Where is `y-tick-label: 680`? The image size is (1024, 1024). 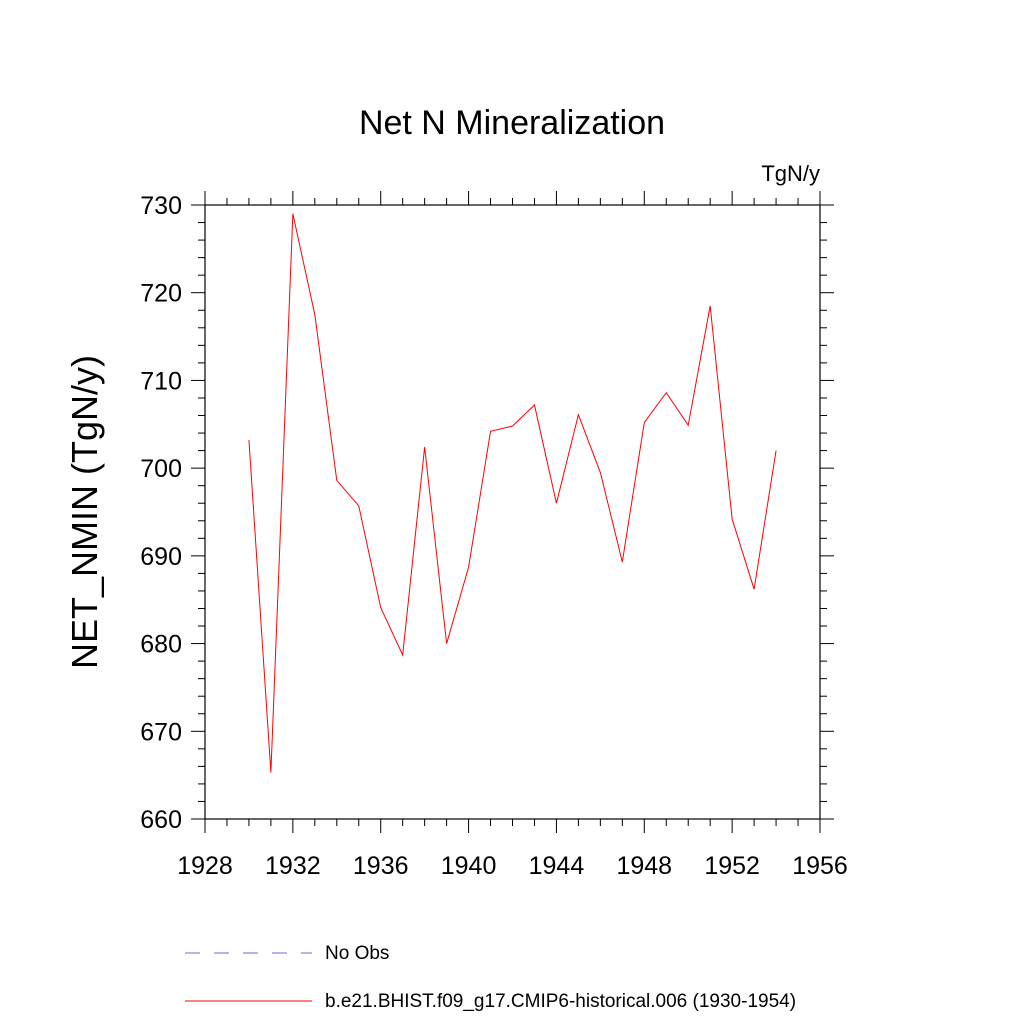
y-tick-label: 680 is located at coordinates (161, 645).